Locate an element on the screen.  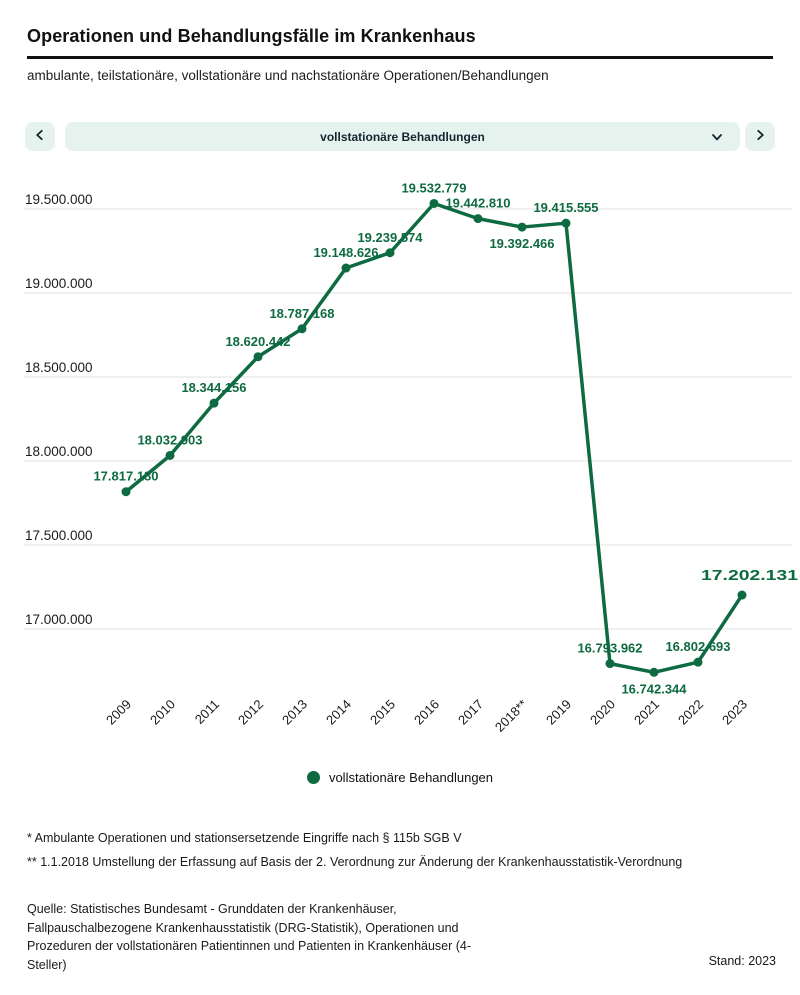
x-axis-tick-label: 2010 is located at coordinates (162, 712).